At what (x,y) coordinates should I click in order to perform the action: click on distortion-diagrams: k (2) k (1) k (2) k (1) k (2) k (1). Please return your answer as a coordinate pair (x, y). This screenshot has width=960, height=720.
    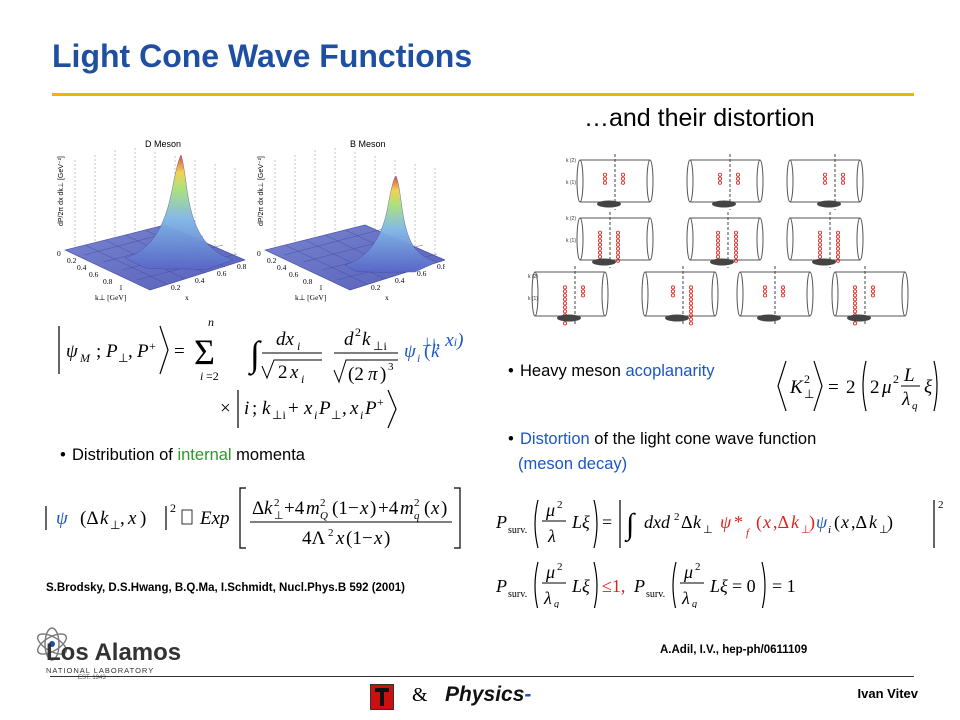
    Looking at the image, I should click on (718, 240).